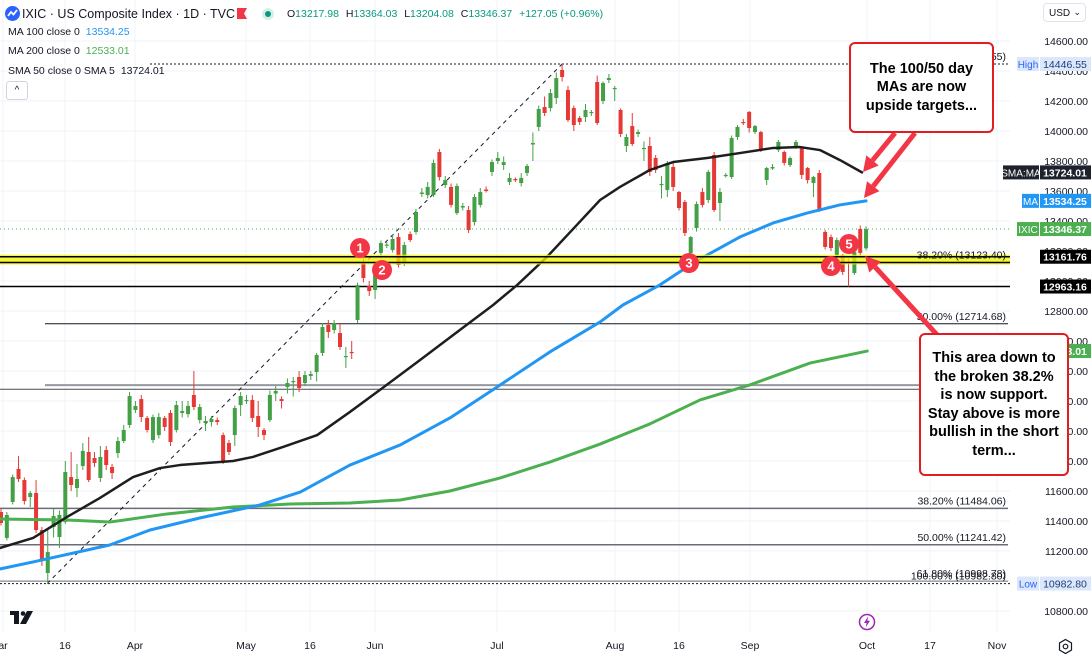 The width and height of the screenshot is (1091, 658). What do you see at coordinates (242, 13) in the screenshot?
I see `flag-icon` at bounding box center [242, 13].